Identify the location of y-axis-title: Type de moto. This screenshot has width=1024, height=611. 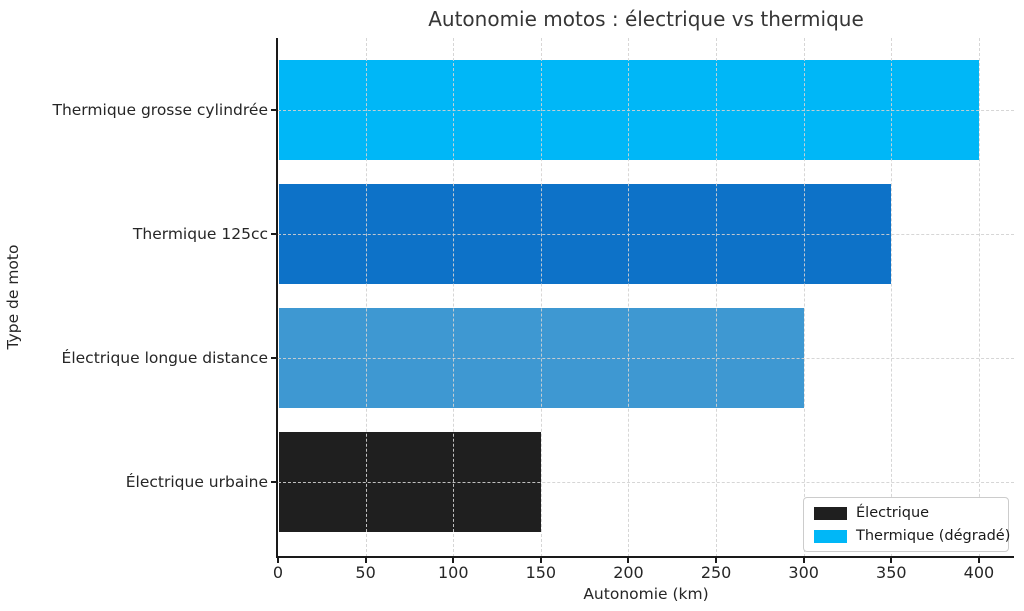
(13, 297).